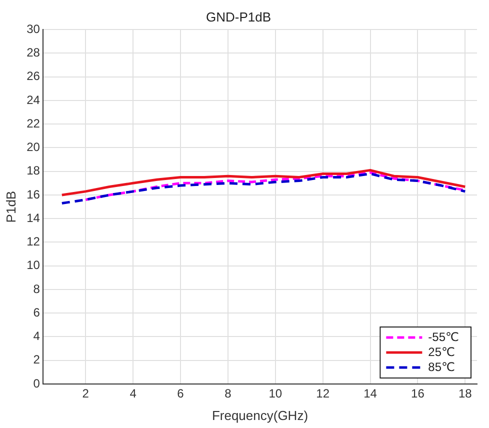  What do you see at coordinates (275, 393) in the screenshot?
I see `x-tick-label: 10` at bounding box center [275, 393].